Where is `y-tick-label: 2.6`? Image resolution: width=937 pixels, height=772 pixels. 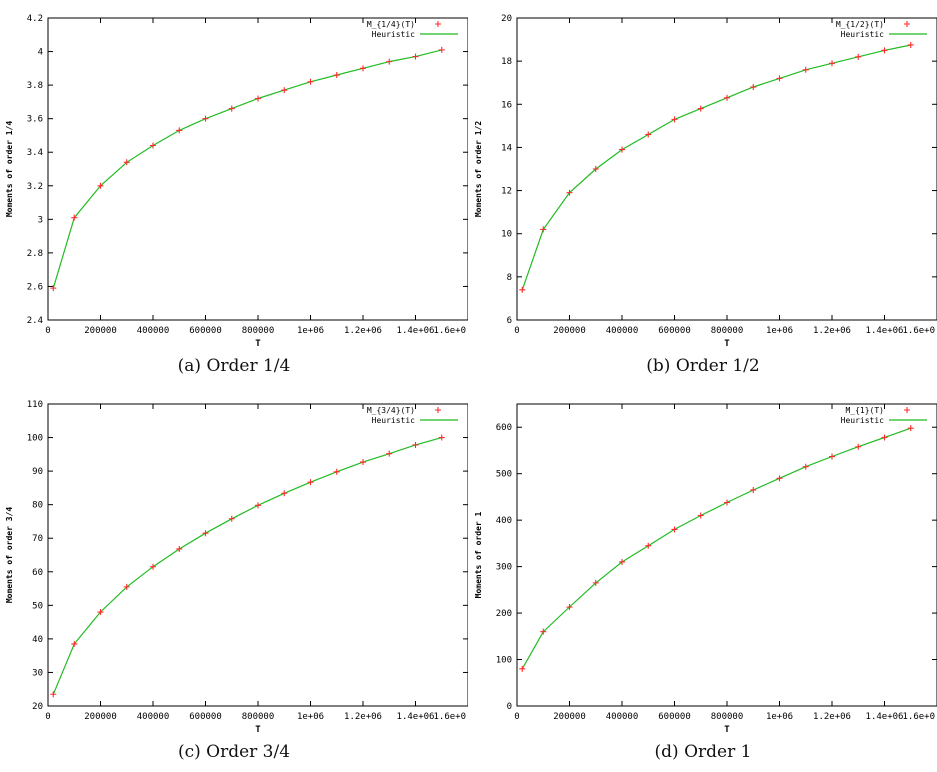
y-tick-label: 2.6 is located at coordinates (35, 287).